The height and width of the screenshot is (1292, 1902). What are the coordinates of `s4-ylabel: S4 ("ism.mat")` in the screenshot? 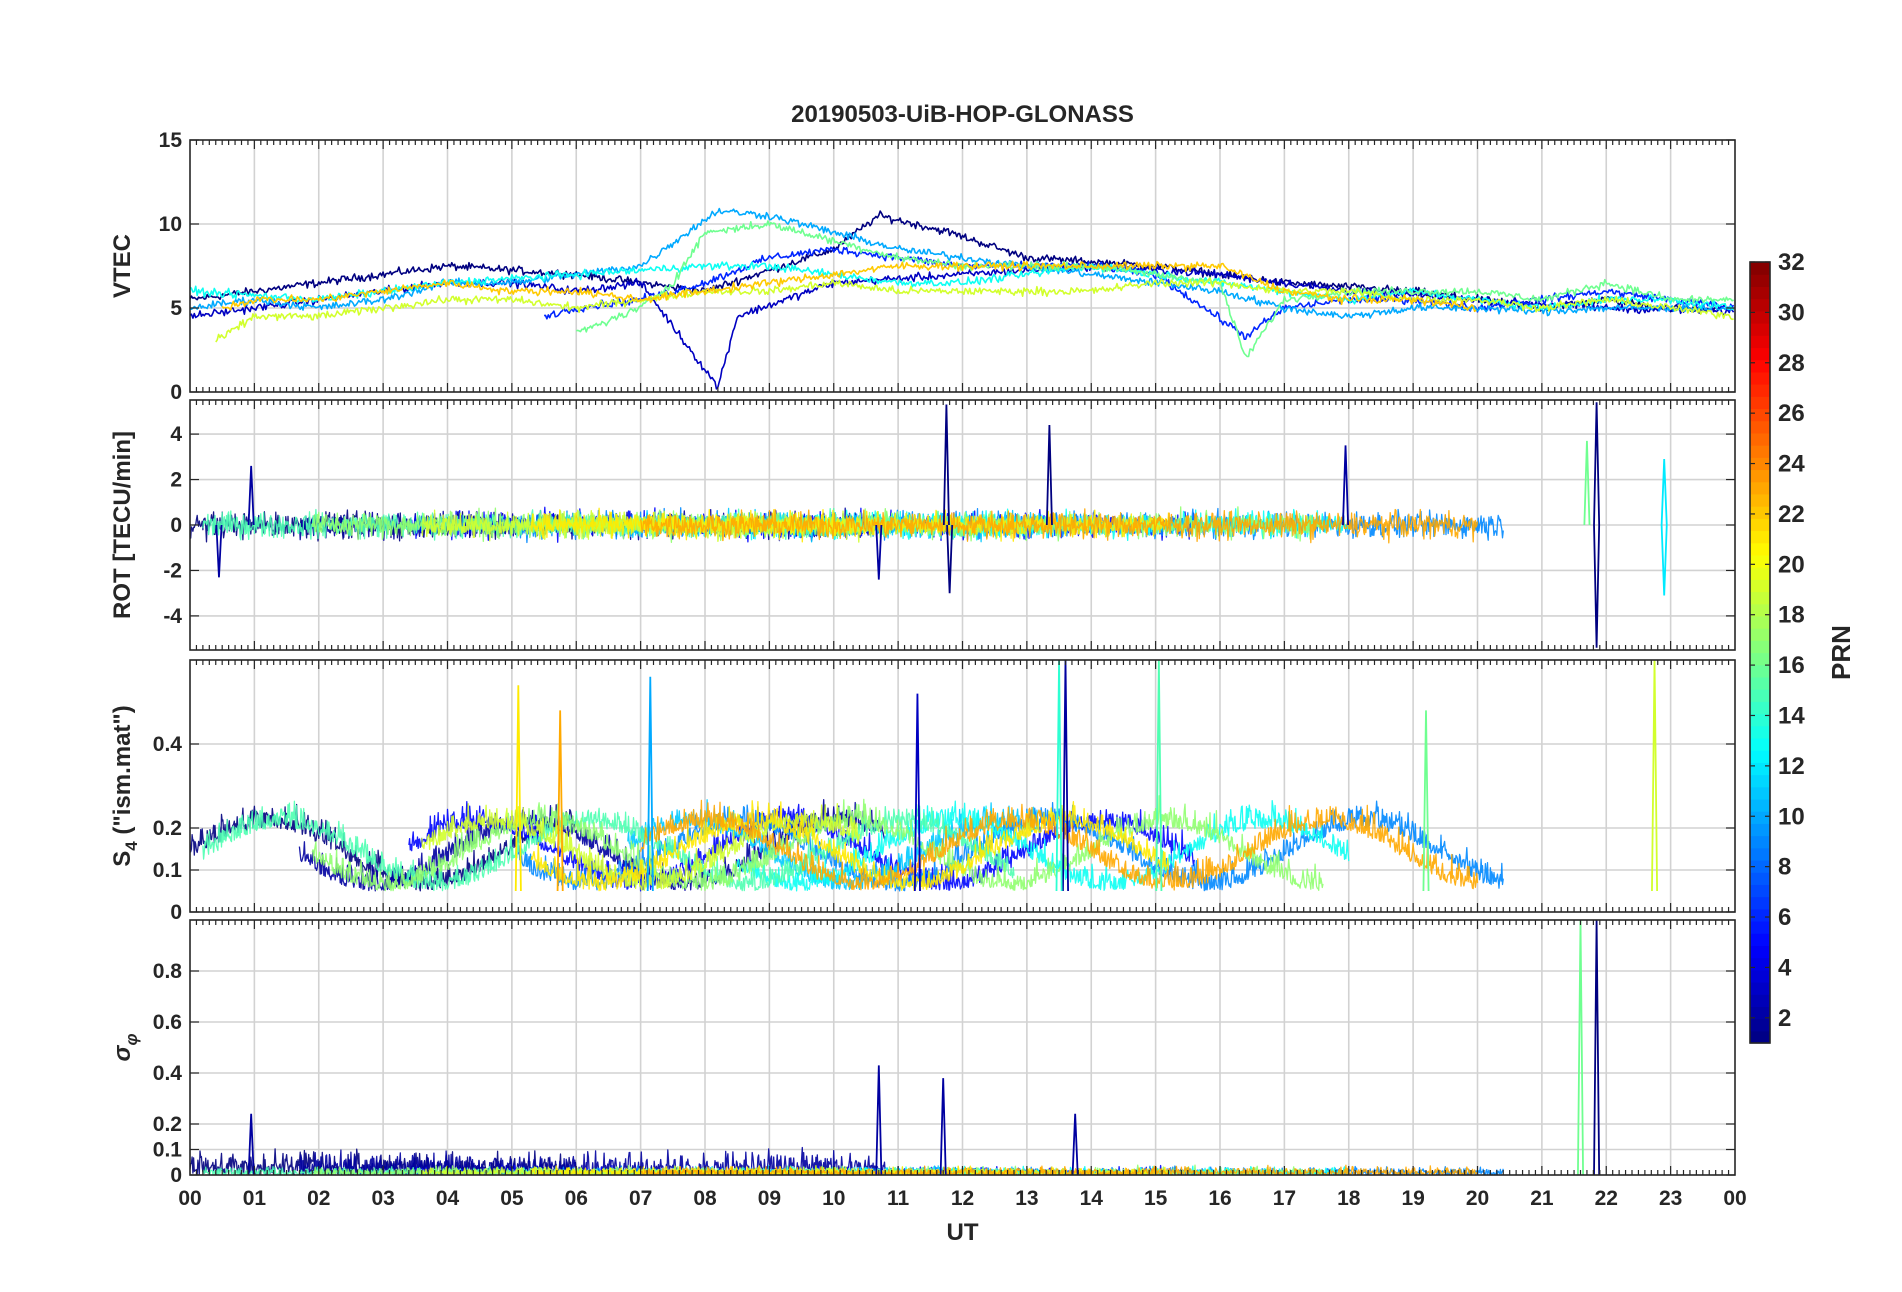 It's located at (125, 786).